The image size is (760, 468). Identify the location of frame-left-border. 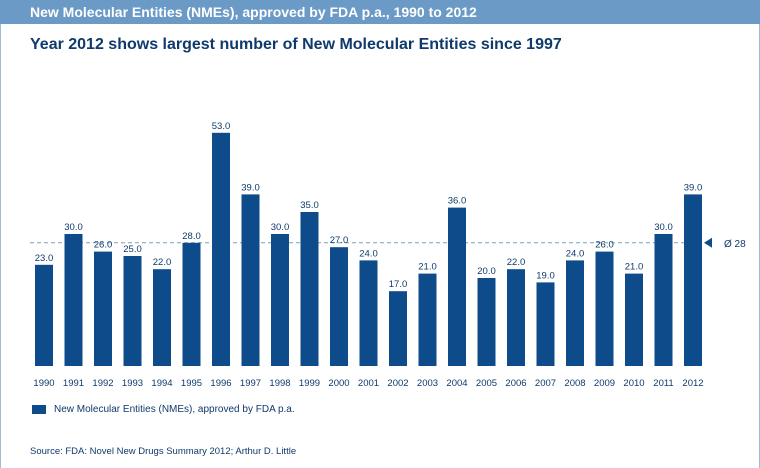
(0, 246).